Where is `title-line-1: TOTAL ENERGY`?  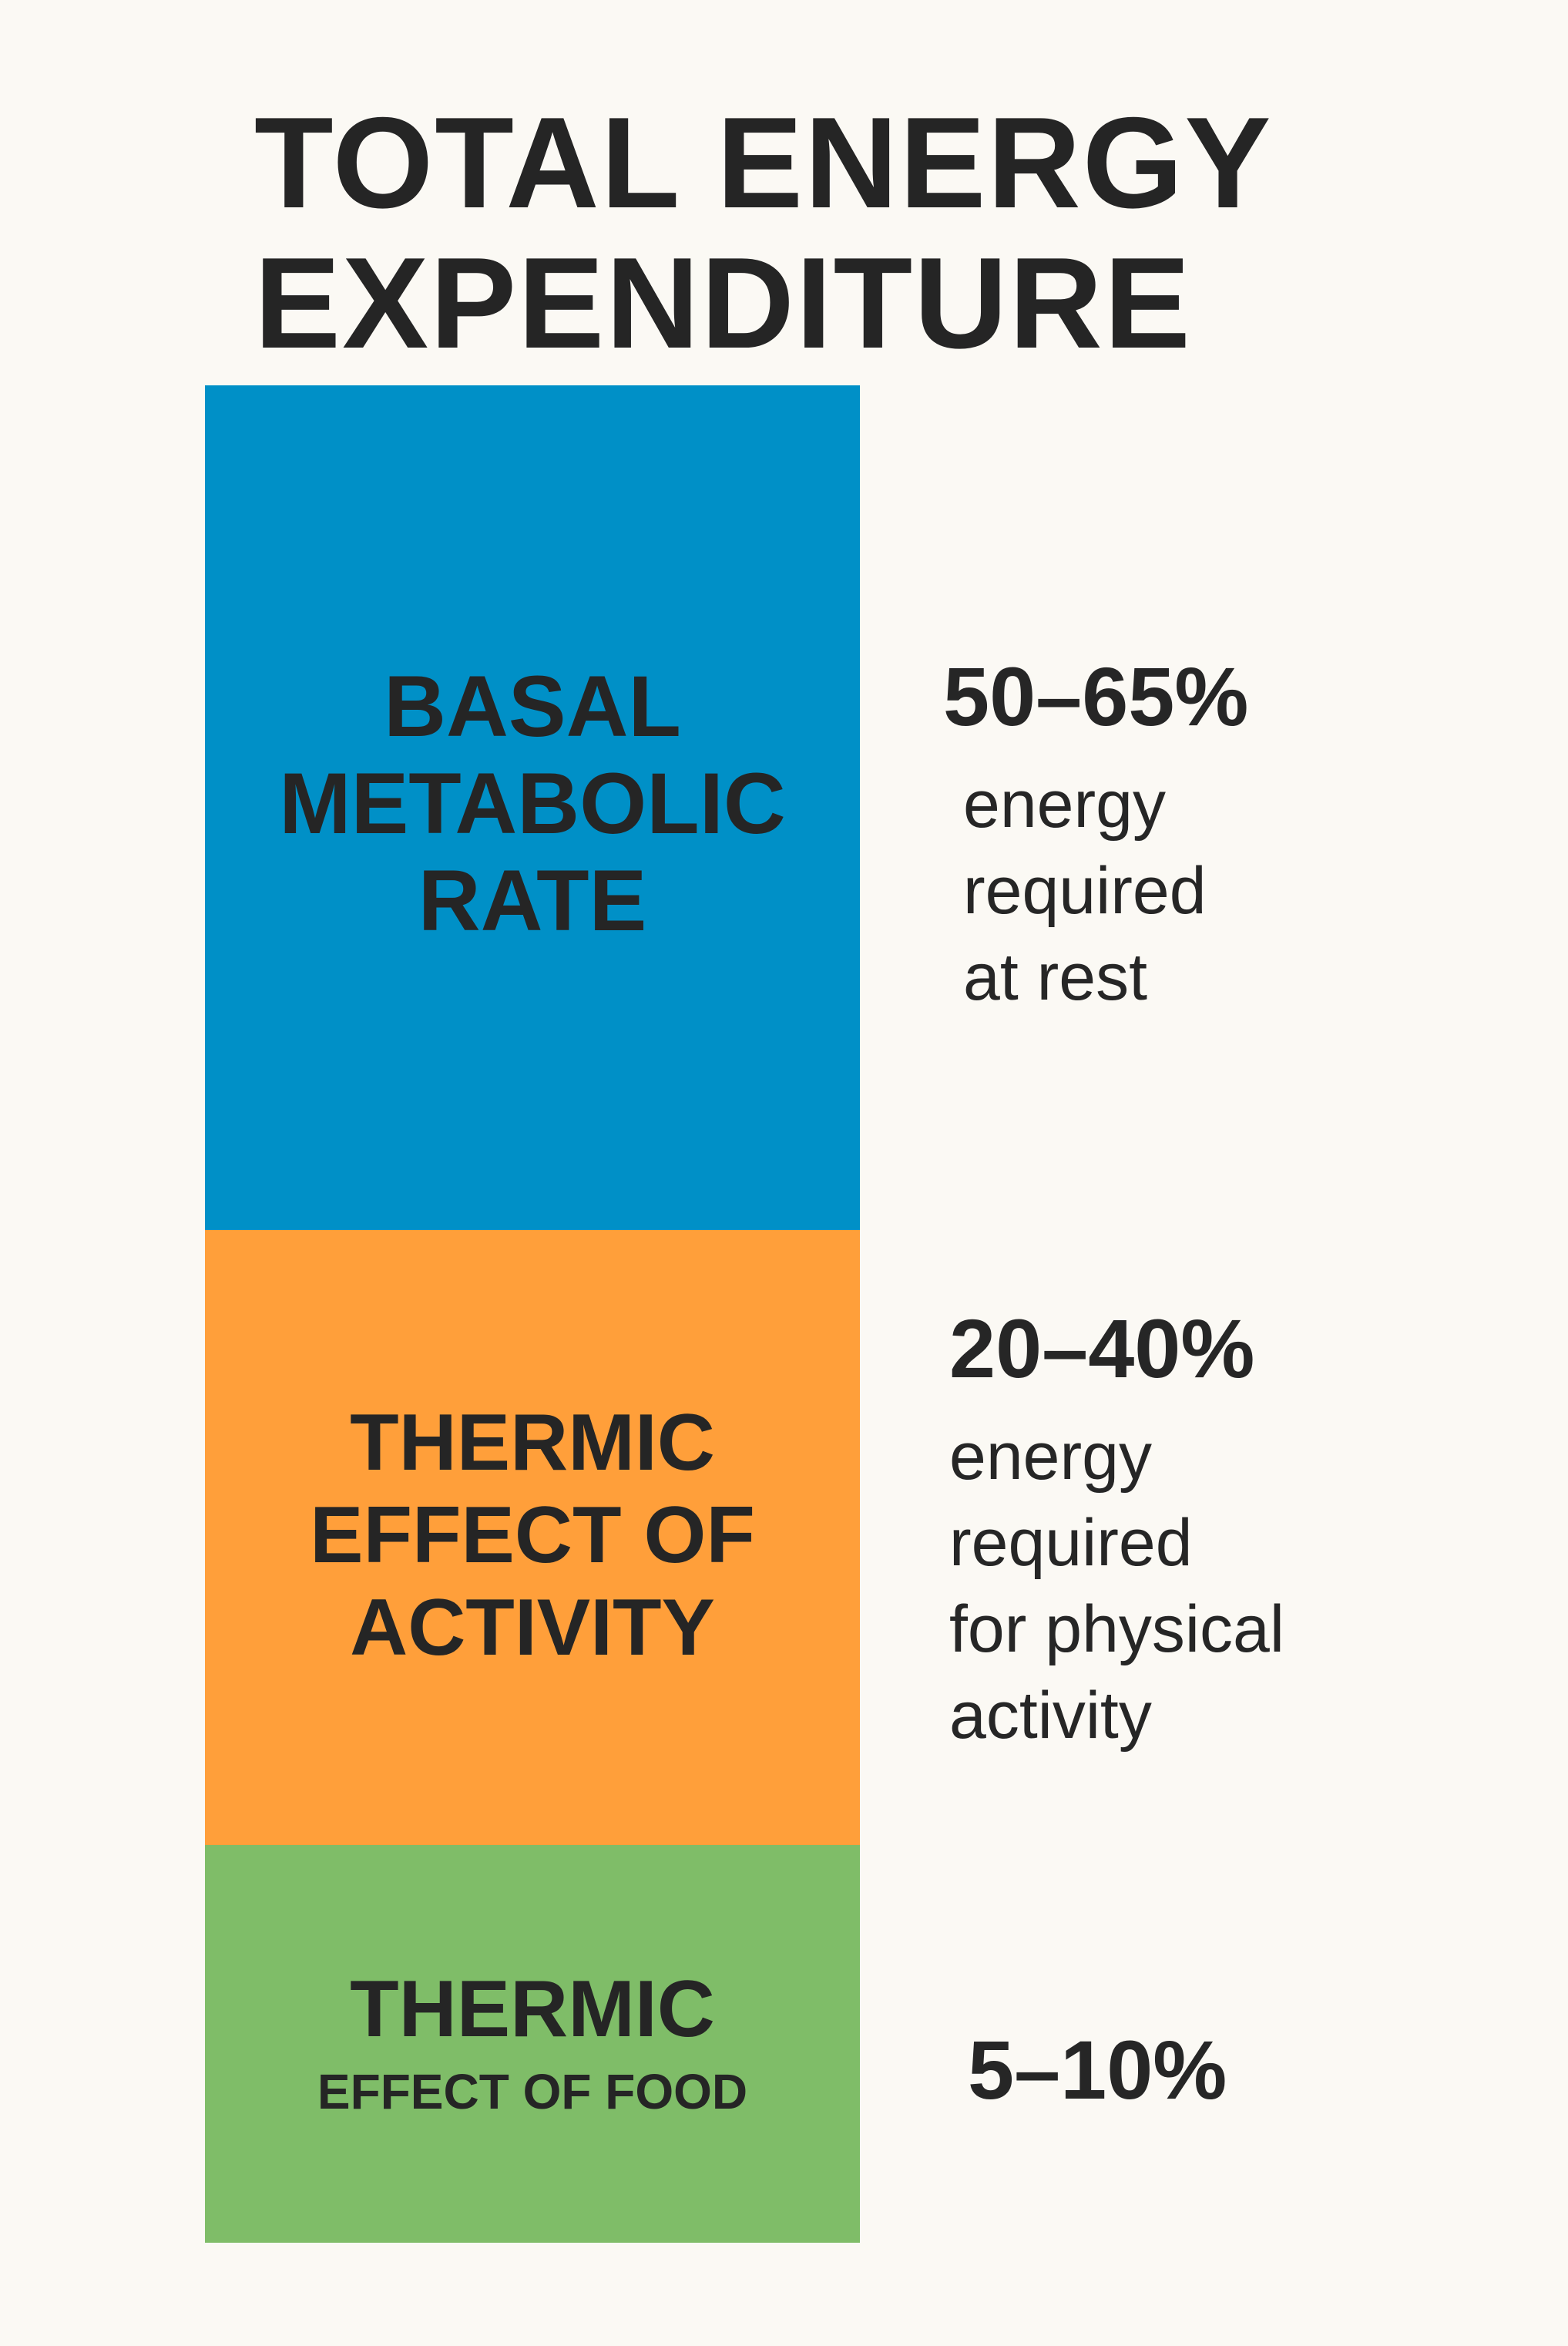
title-line-1: TOTAL ENERGY is located at coordinates (763, 162).